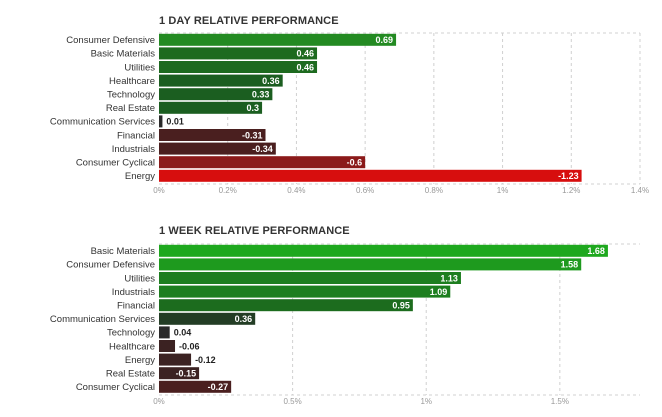 The width and height of the screenshot is (662, 417). I want to click on data-label: 1.68, so click(596, 251).